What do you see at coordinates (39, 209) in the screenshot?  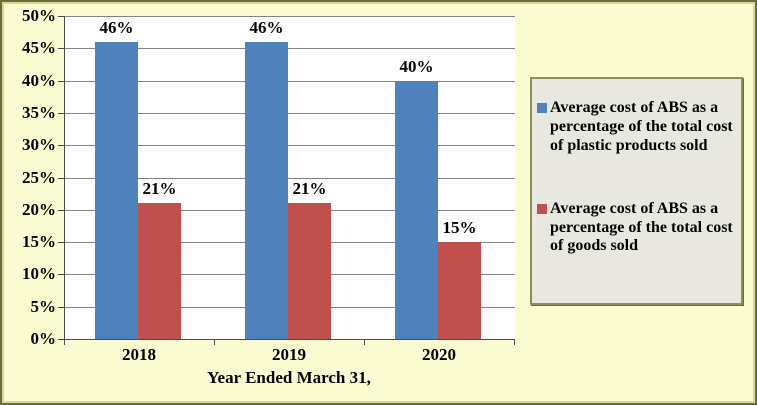 I see `y-tick-label: 20%` at bounding box center [39, 209].